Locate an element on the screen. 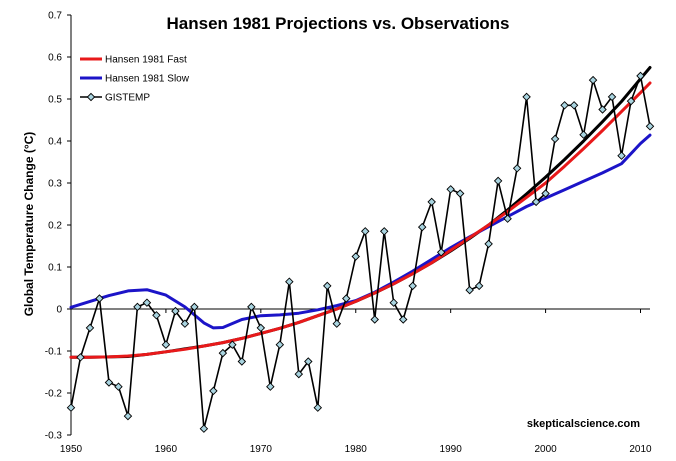 The width and height of the screenshot is (676, 461). y-tick-label: 0.3 is located at coordinates (55, 184).